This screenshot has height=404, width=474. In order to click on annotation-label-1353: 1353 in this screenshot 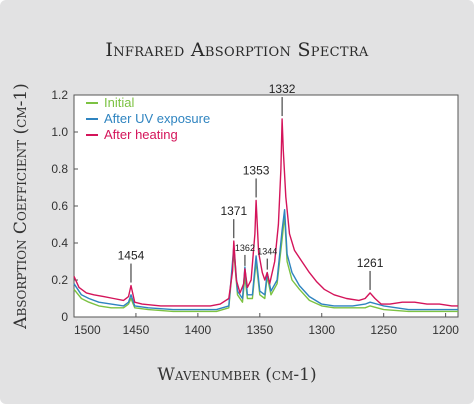, I will do `click(256, 170)`.